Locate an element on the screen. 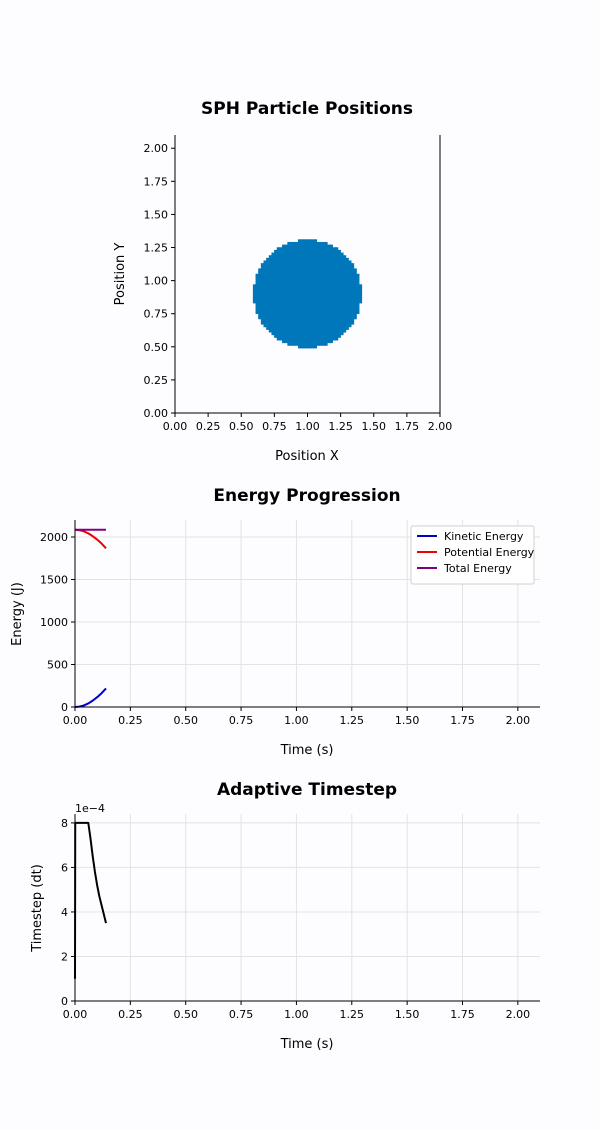 This screenshot has height=1130, width=600. y-tick-label: 0.25 is located at coordinates (156, 380).